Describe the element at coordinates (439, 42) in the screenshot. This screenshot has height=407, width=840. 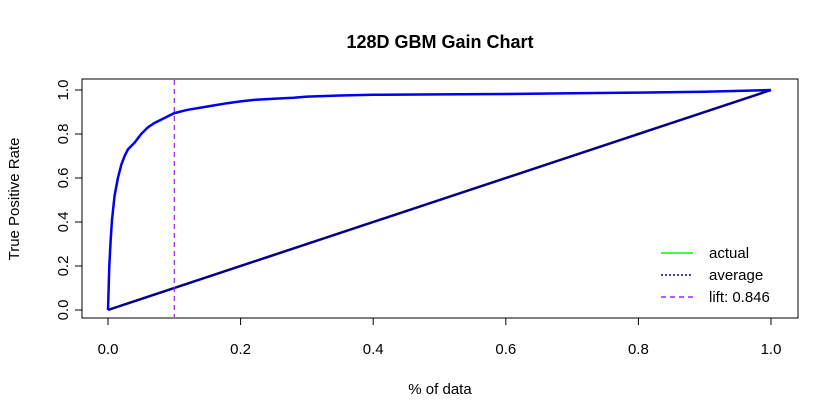
I see `chart-title: 128D GBM Gain Chart` at that location.